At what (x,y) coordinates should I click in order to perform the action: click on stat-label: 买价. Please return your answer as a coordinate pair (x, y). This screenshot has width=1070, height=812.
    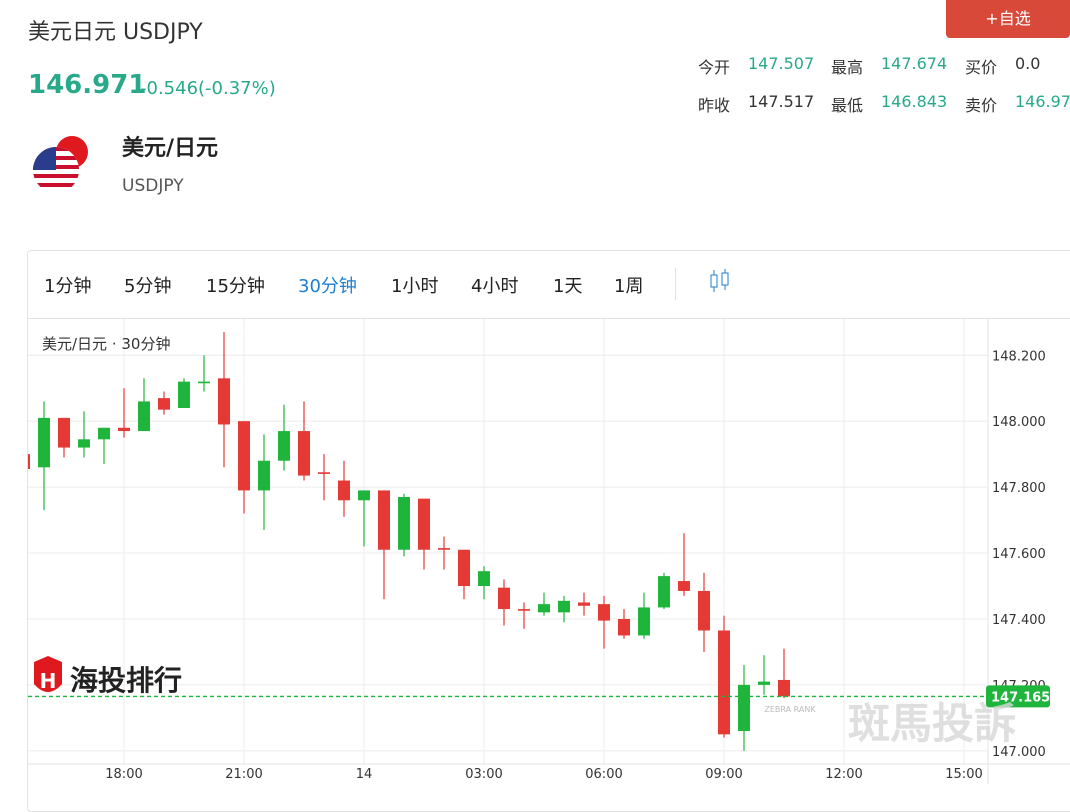
    Looking at the image, I should click on (981, 67).